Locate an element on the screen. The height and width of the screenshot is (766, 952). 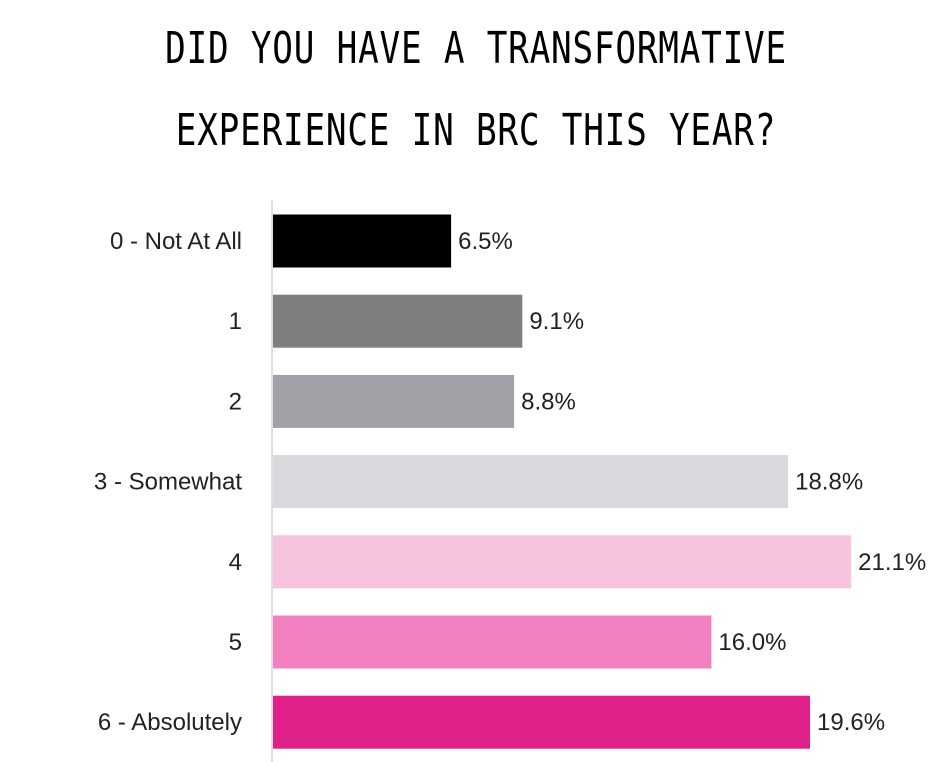
category-label-2: 2 is located at coordinates (235, 401).